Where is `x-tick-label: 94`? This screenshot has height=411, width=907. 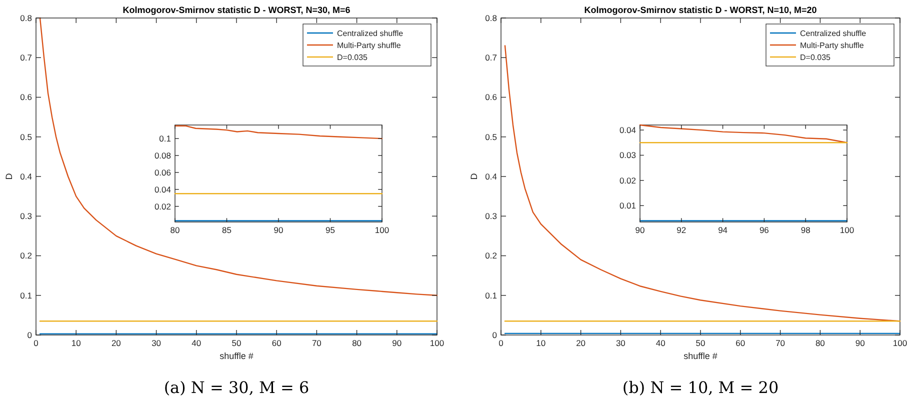
x-tick-label: 94 is located at coordinates (723, 230).